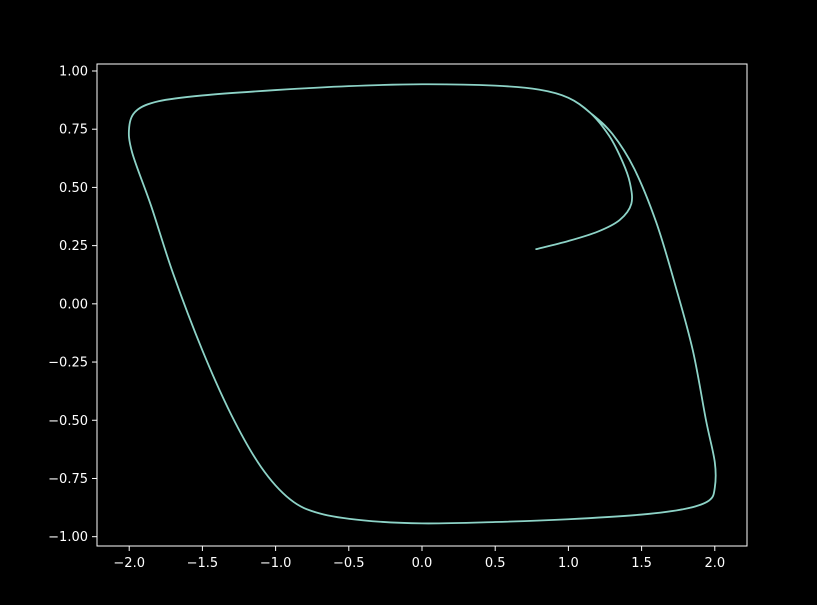  Describe the element at coordinates (495, 563) in the screenshot. I see `x-tick-label: 0.5` at that location.